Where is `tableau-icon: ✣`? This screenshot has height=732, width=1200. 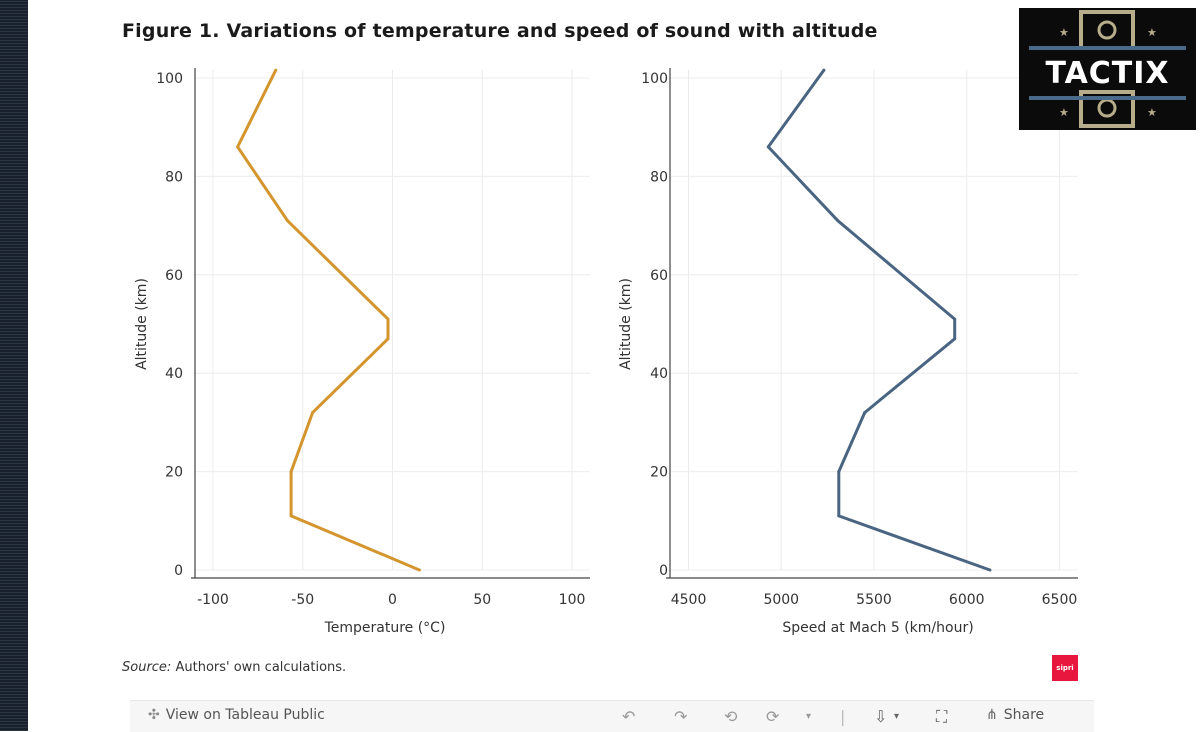 tableau-icon: ✣ is located at coordinates (154, 715).